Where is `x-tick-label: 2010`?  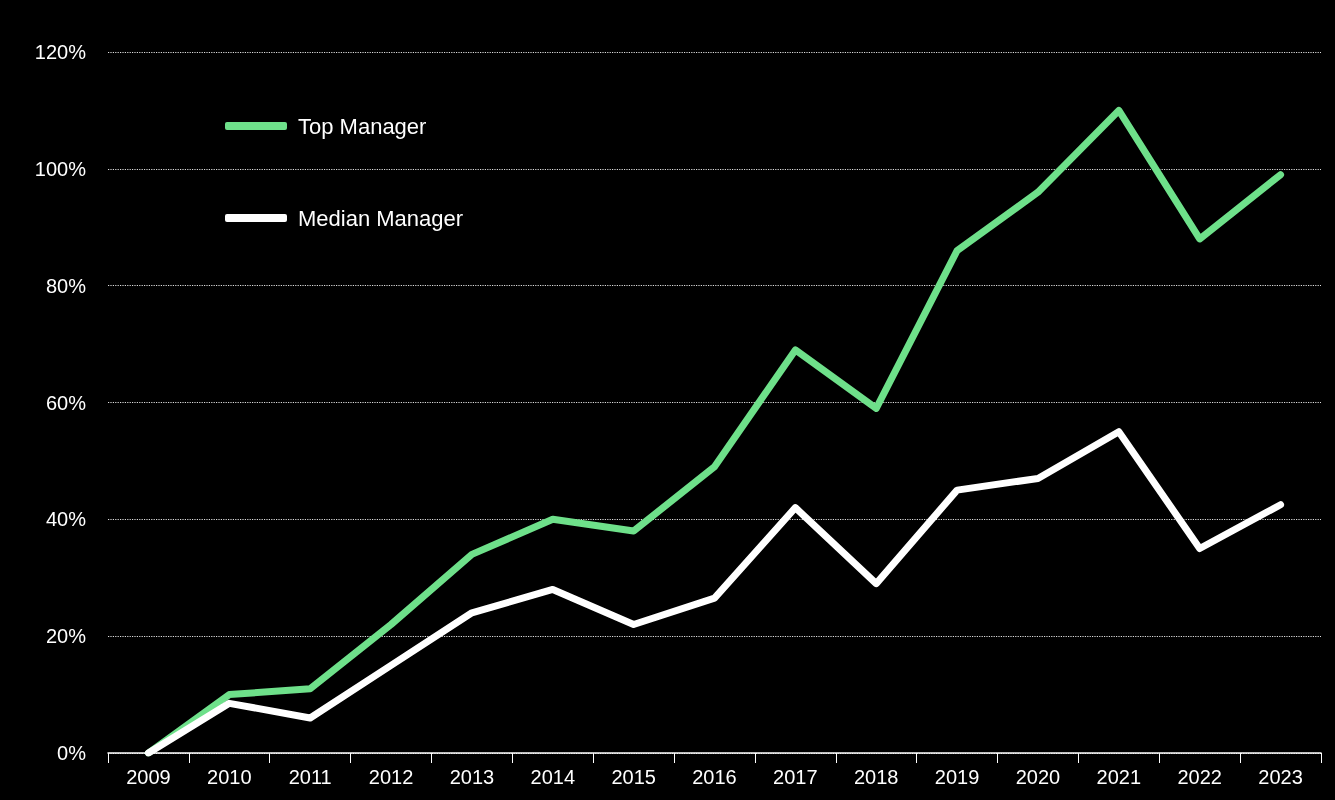
x-tick-label: 2010 is located at coordinates (229, 777).